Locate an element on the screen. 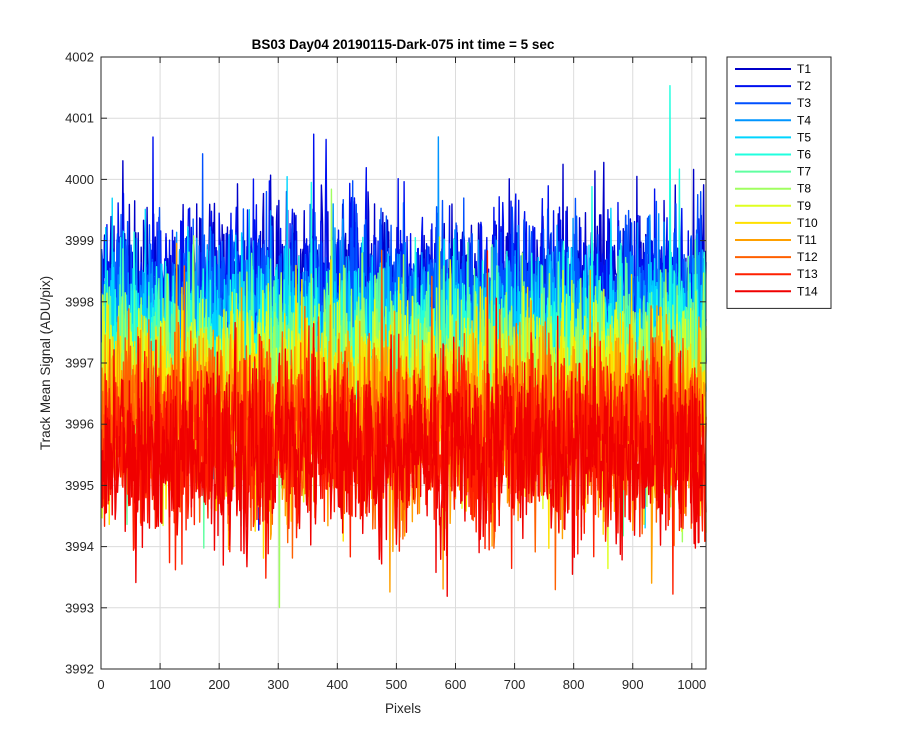  legend: T1 T2 T3 T4 T5 T6 T7 T8 T9 T10 T11 T12 T13 T14 is located at coordinates (779, 182).